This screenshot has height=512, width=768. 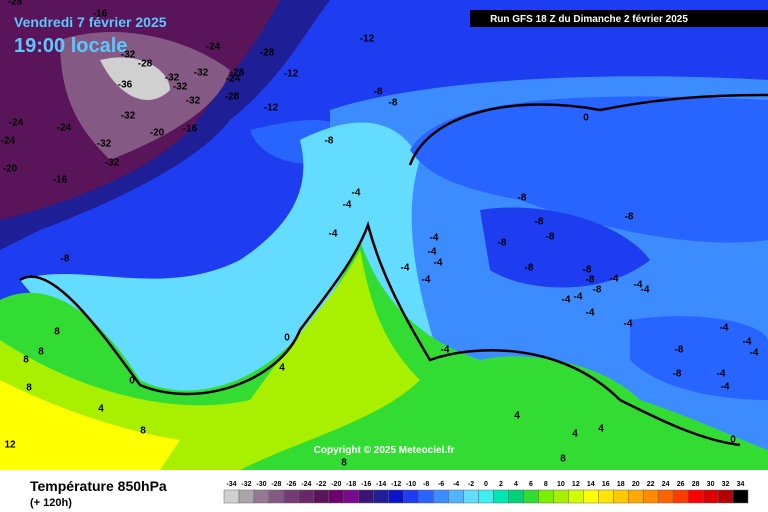 What do you see at coordinates (471, 484) in the screenshot?
I see `scale-label: -2` at bounding box center [471, 484].